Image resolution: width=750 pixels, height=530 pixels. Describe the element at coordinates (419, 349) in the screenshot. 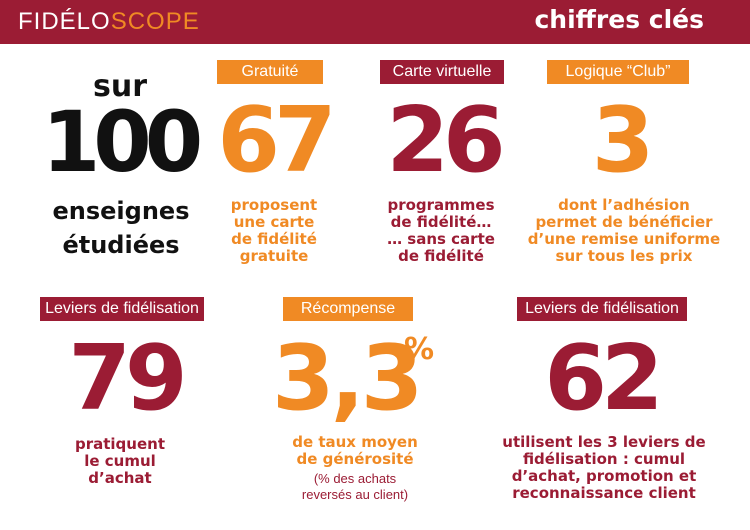

I see `value-recompense-unit: %` at that location.